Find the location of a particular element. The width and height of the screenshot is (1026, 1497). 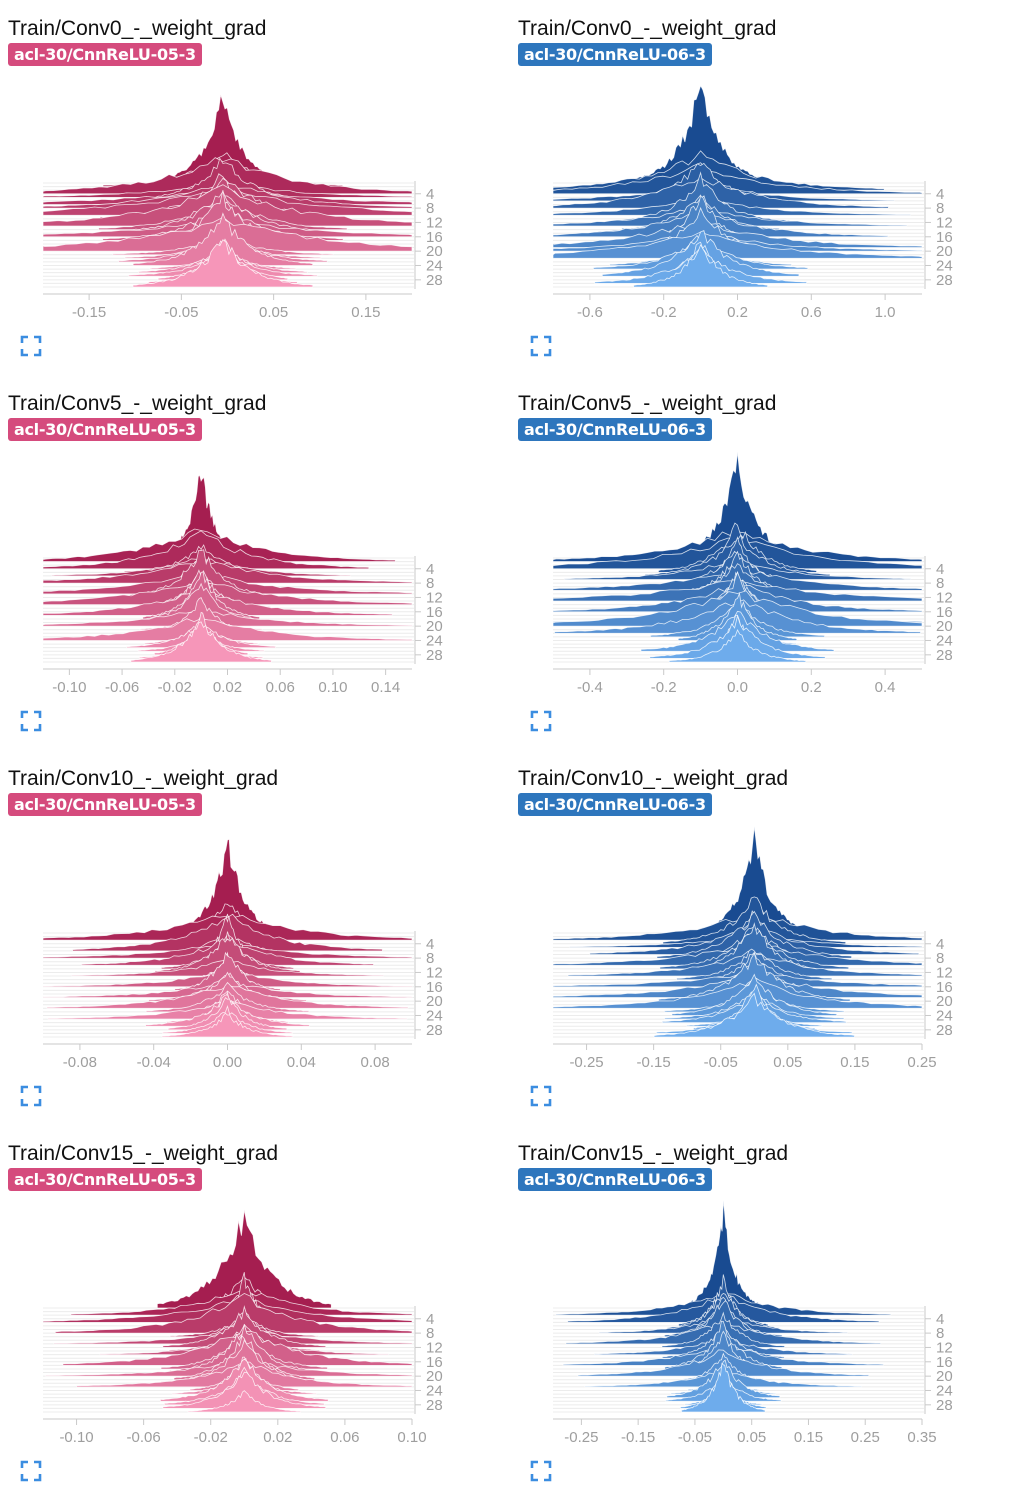

x-tick-label: 0.10 is located at coordinates (332, 687).